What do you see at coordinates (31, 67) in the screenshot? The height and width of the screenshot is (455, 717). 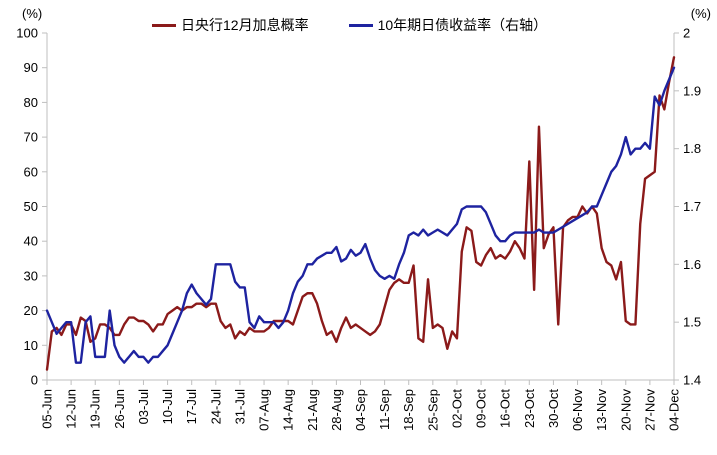 I see `left-tick-label: 90` at bounding box center [31, 67].